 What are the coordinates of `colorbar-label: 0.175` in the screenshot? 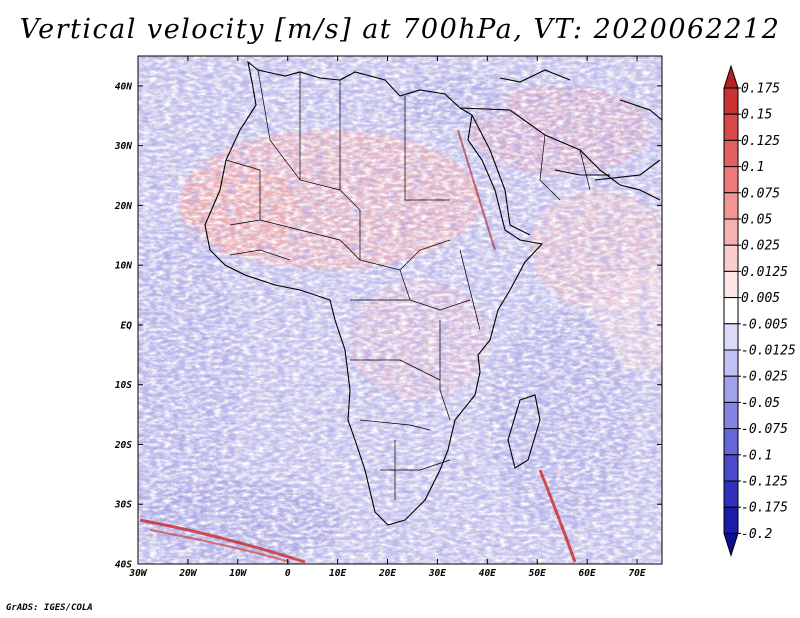 It's located at (760, 89).